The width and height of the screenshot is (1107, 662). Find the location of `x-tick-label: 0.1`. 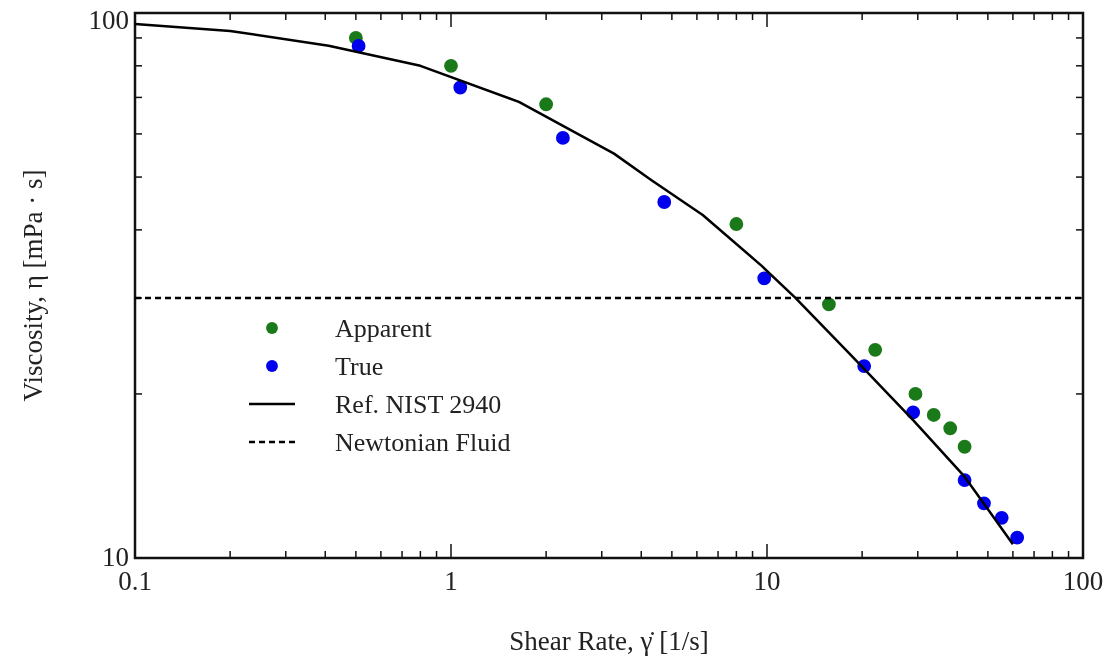

x-tick-label: 0.1 is located at coordinates (135, 581).